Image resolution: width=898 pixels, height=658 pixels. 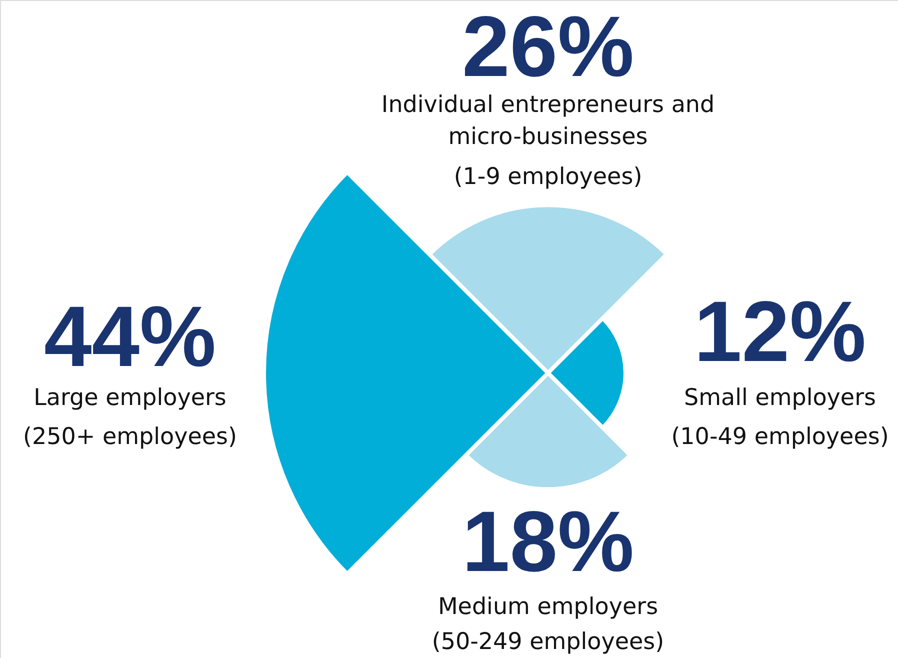 What do you see at coordinates (548, 542) in the screenshot?
I see `data-label: 18%` at bounding box center [548, 542].